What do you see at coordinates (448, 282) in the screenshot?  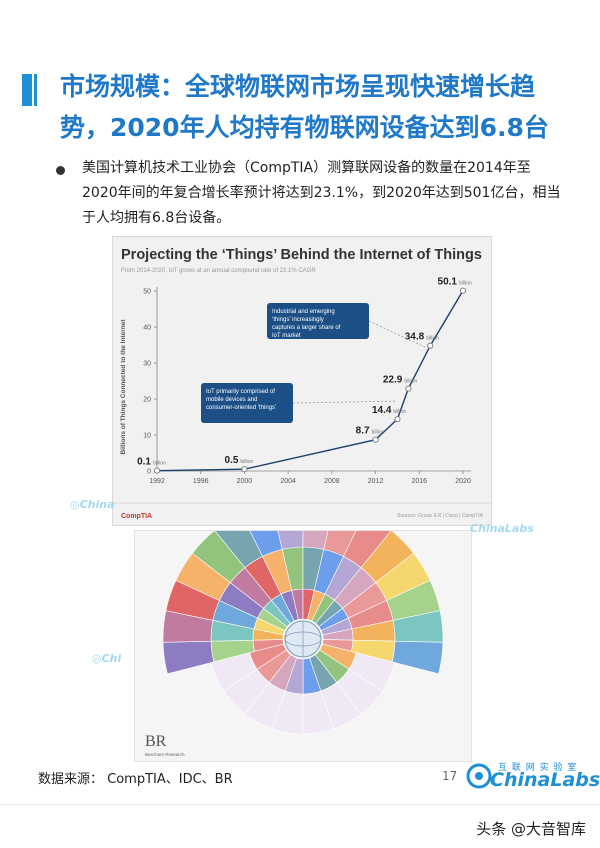 I see `chart-data-label: 50.1` at bounding box center [448, 282].